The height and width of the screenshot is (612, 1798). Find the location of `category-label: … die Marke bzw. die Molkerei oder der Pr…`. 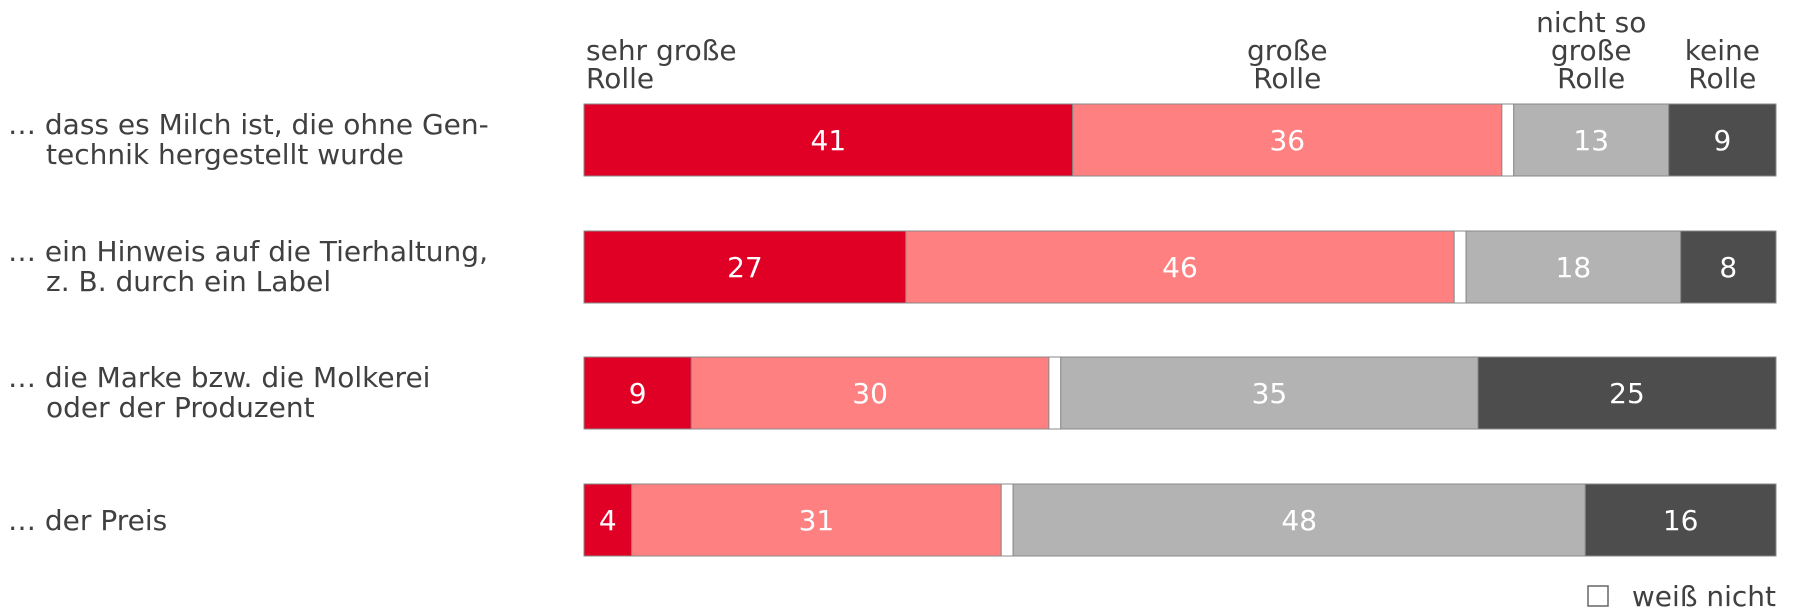

category-label: … die Marke bzw. die Molkerei oder der Pr… is located at coordinates (219, 392).